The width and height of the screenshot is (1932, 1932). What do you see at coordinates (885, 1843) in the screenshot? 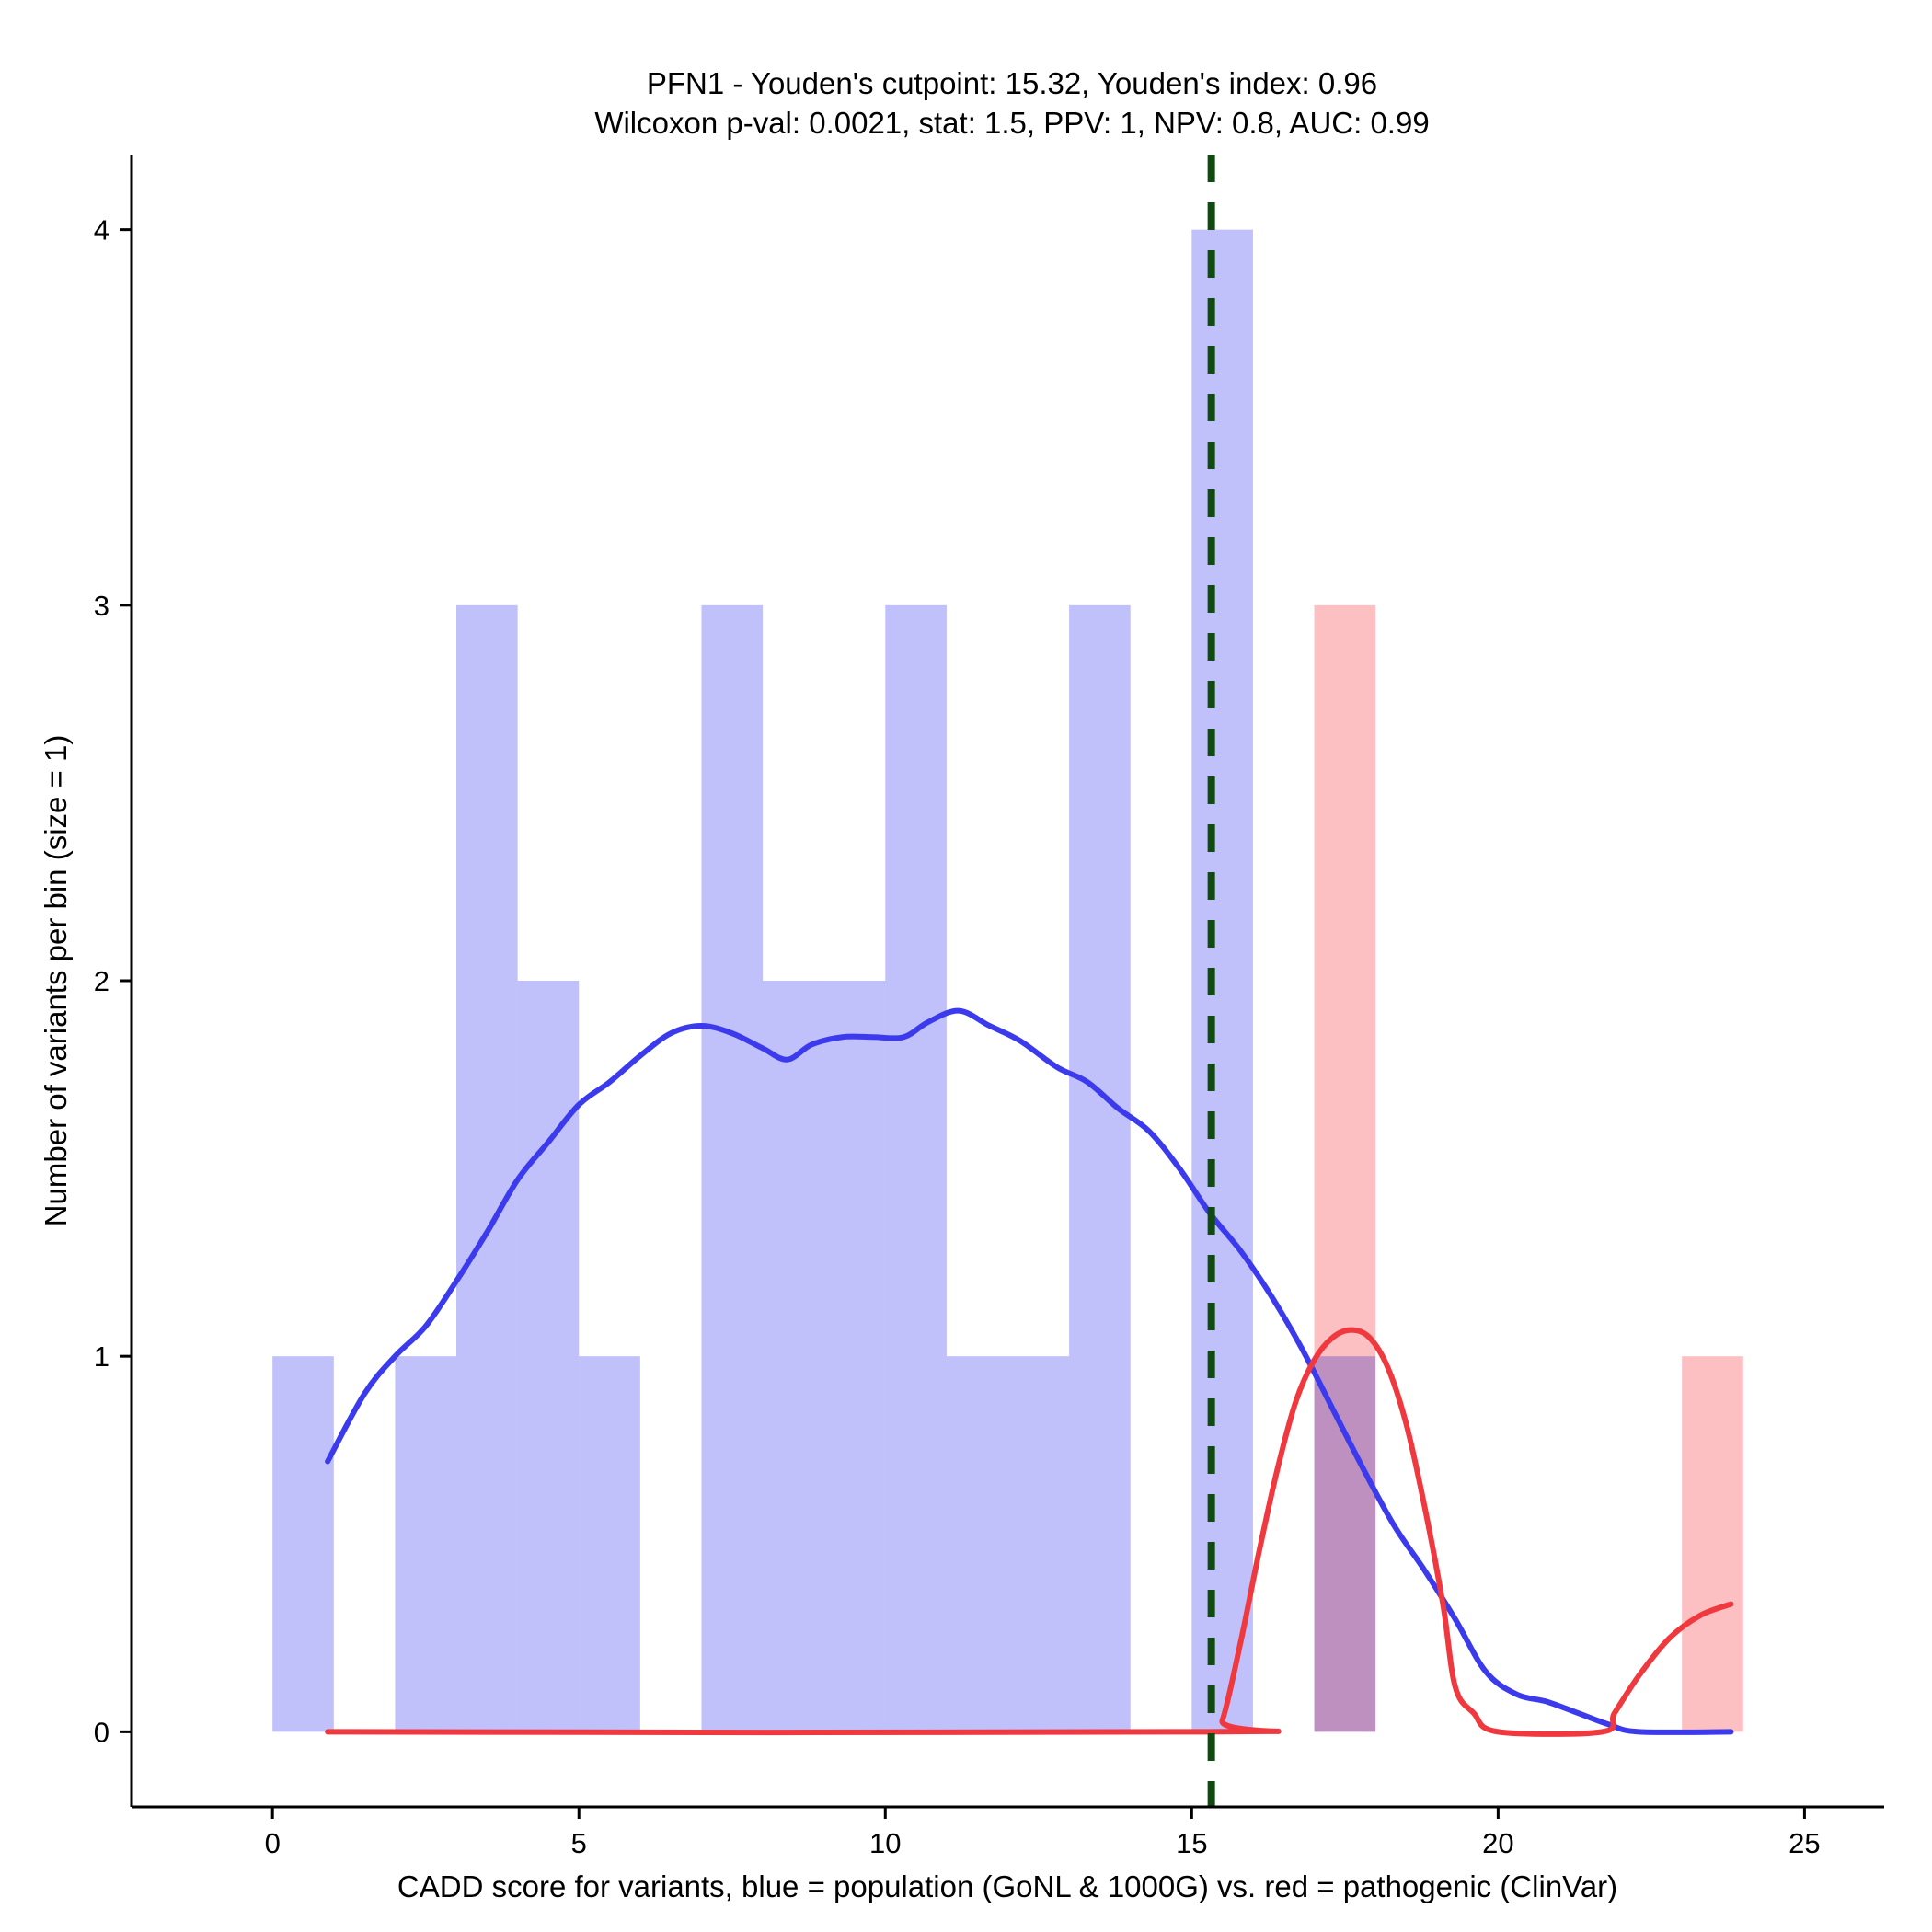
I see `x-tick-label: 10` at bounding box center [885, 1843].